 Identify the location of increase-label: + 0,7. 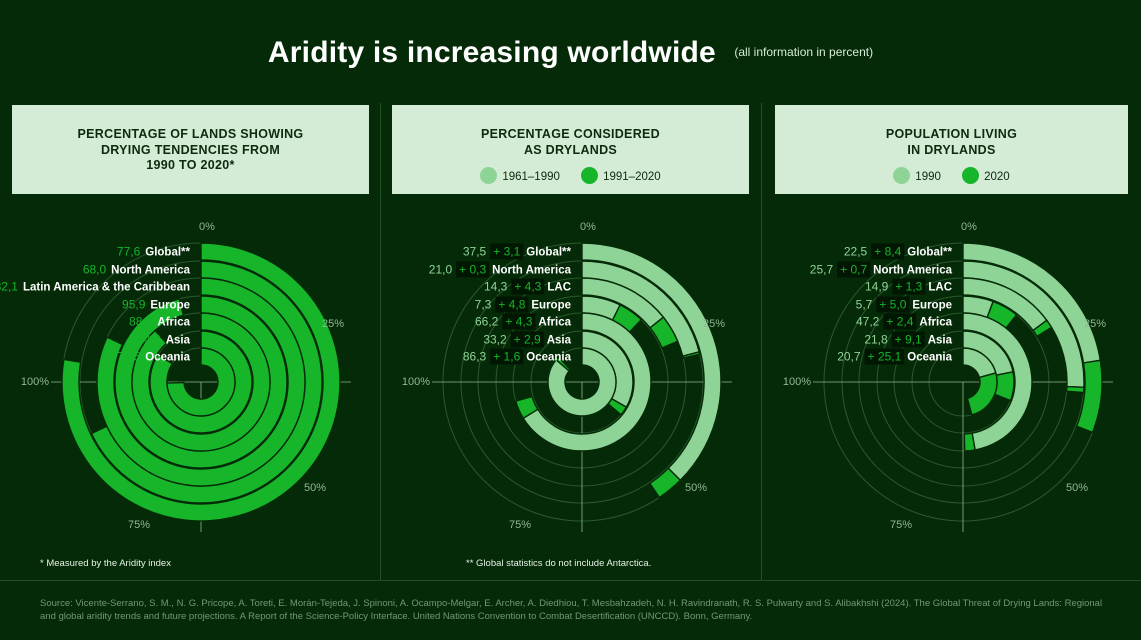
(853, 270).